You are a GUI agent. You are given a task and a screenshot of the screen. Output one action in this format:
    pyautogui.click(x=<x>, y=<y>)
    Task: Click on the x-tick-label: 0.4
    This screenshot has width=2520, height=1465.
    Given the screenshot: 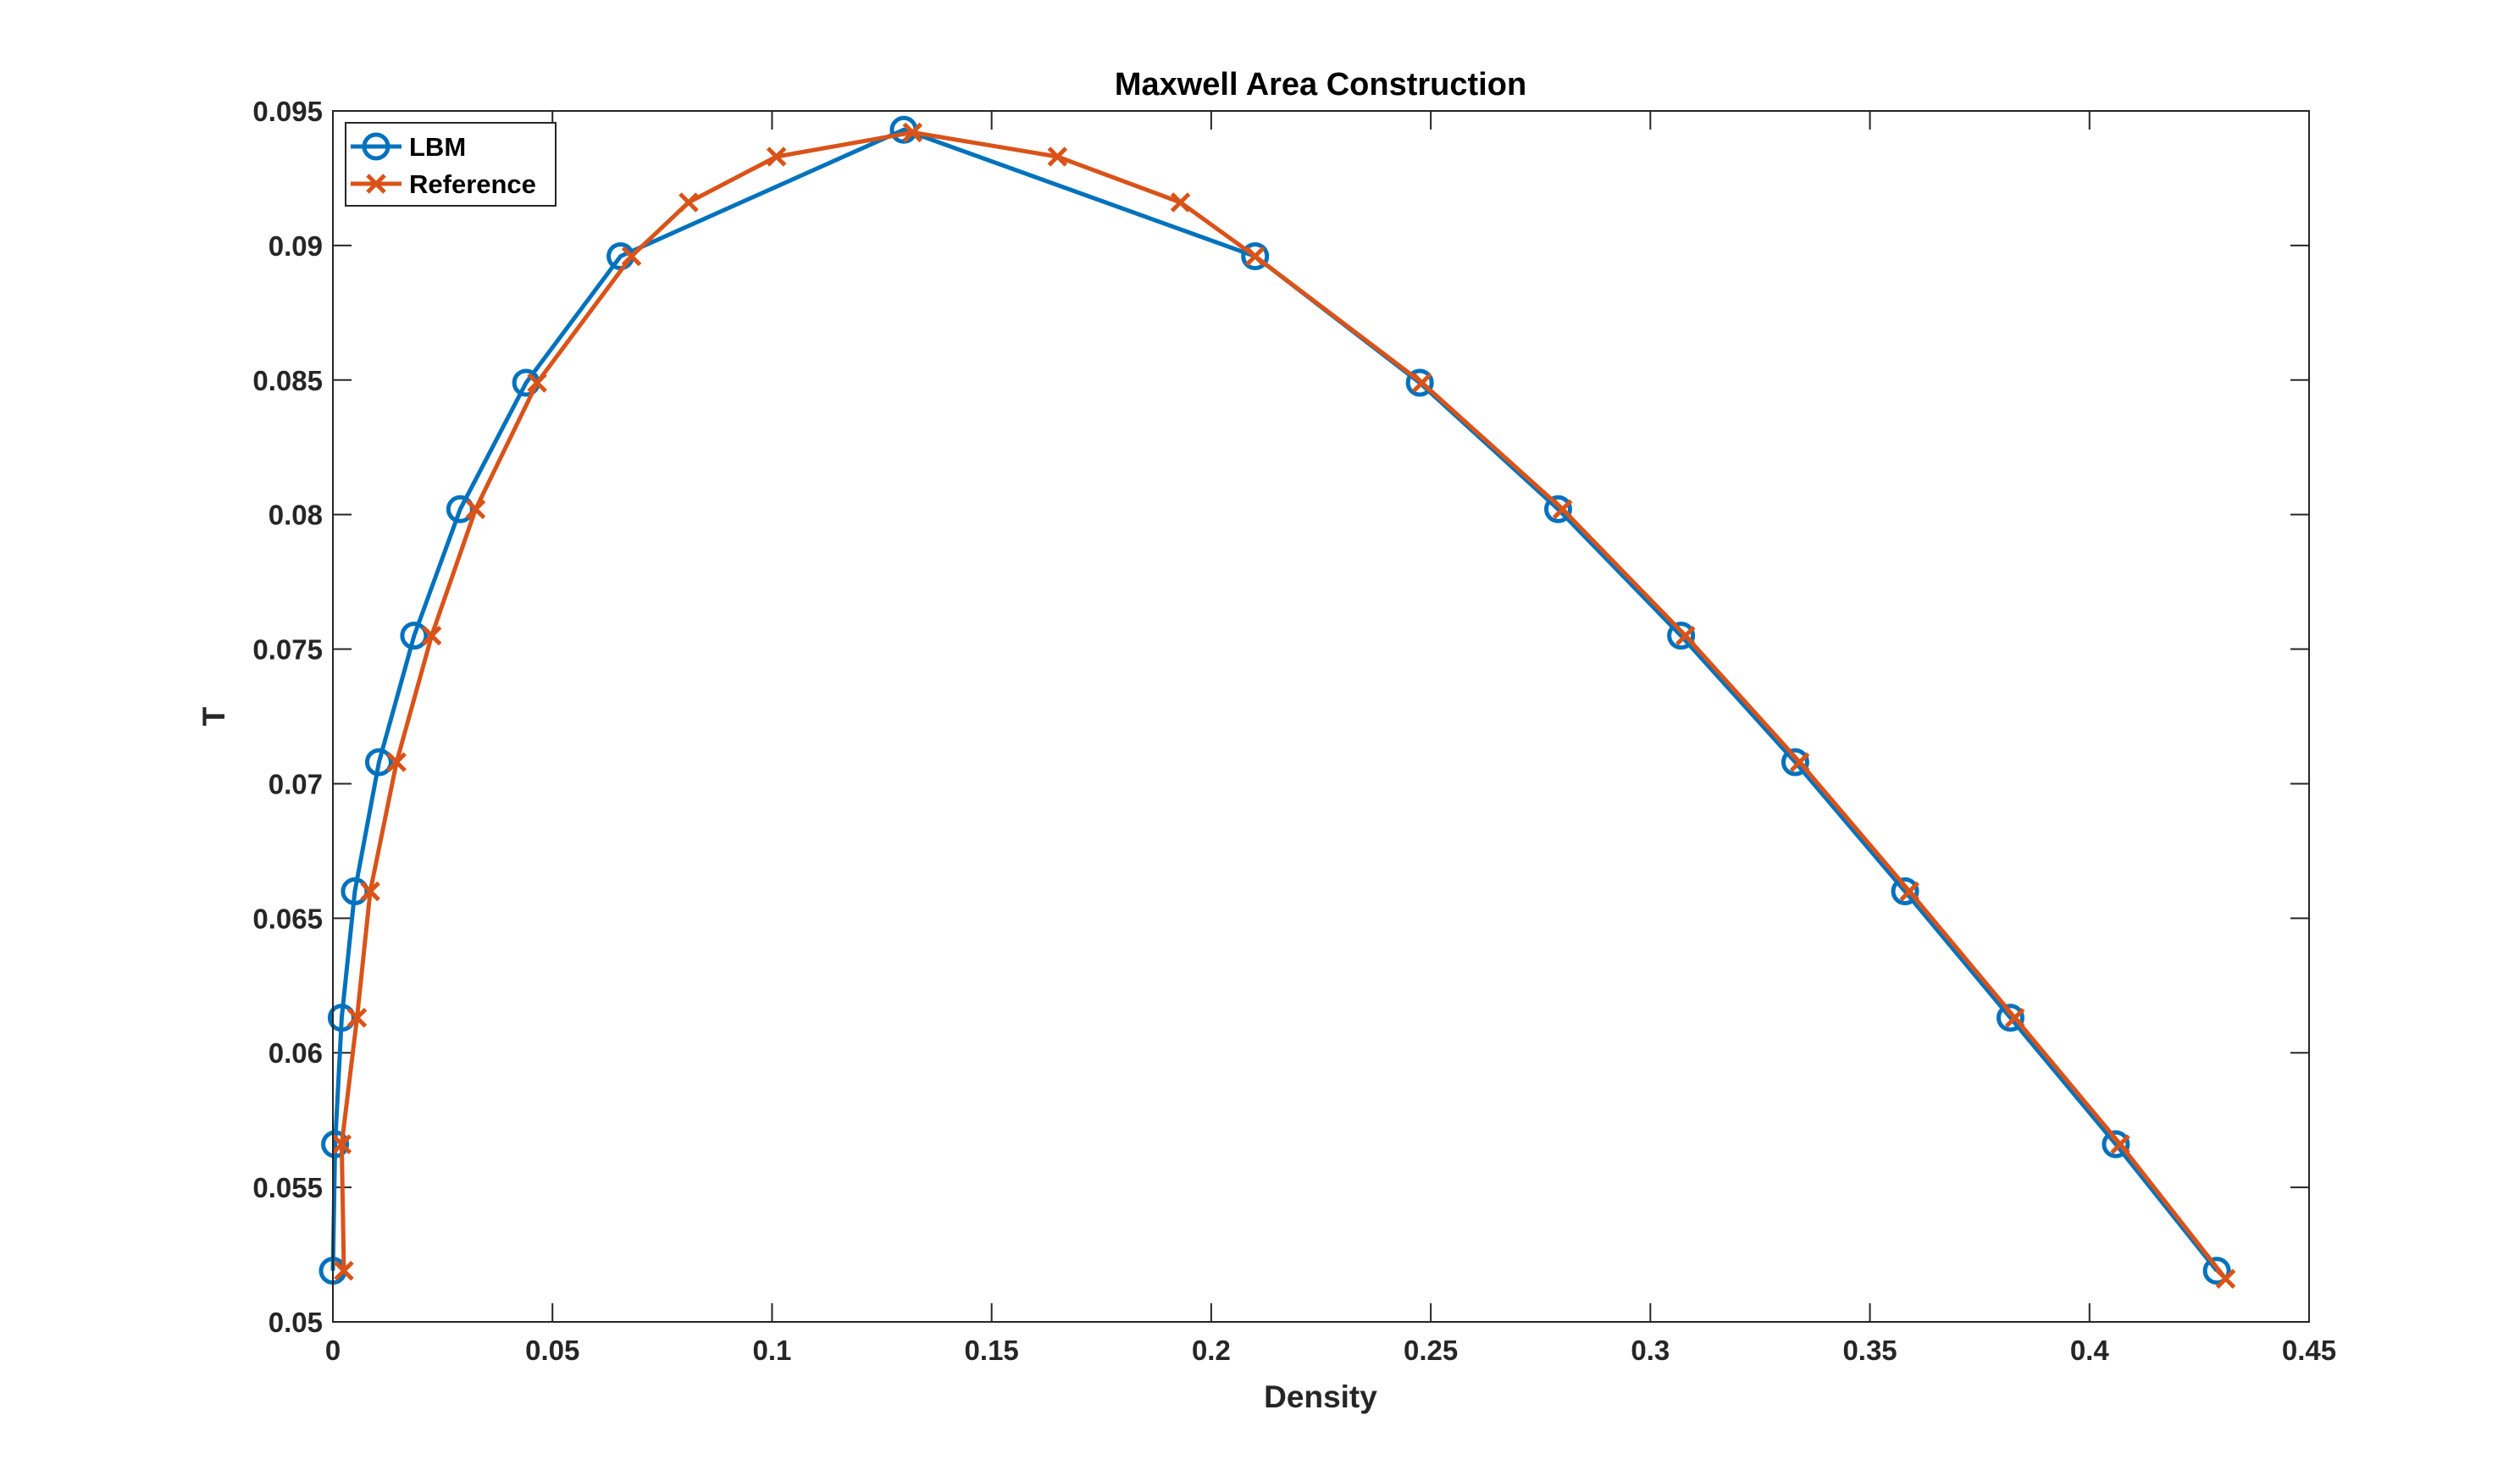 What is the action you would take?
    pyautogui.click(x=2090, y=1350)
    